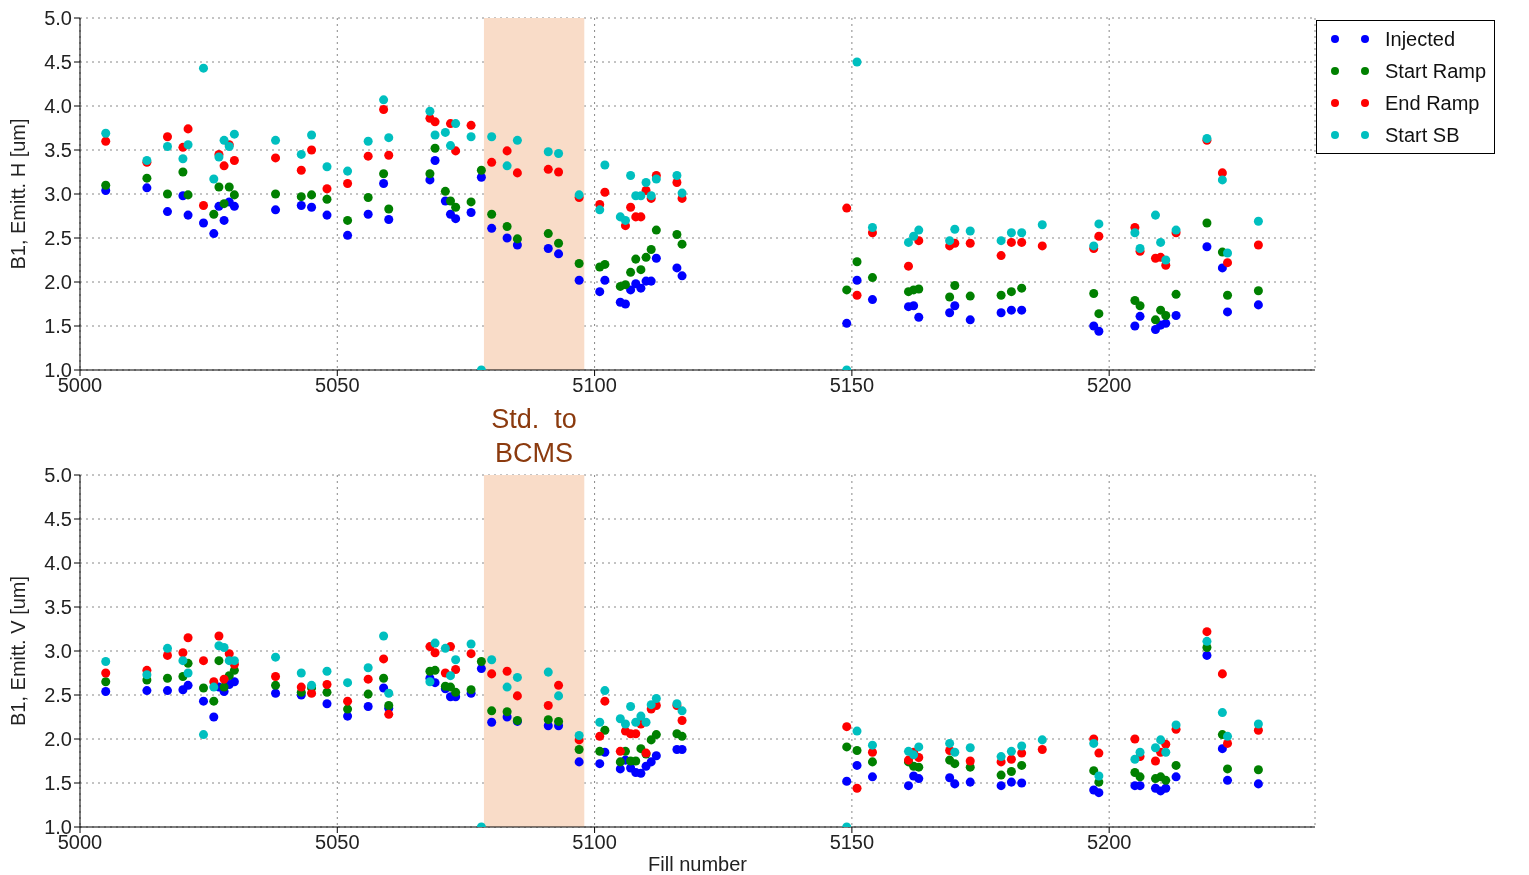 Image resolution: width=1529 pixels, height=875 pixels. Describe the element at coordinates (534, 436) in the screenshot. I see `band-label: Std. to BCMS` at that location.